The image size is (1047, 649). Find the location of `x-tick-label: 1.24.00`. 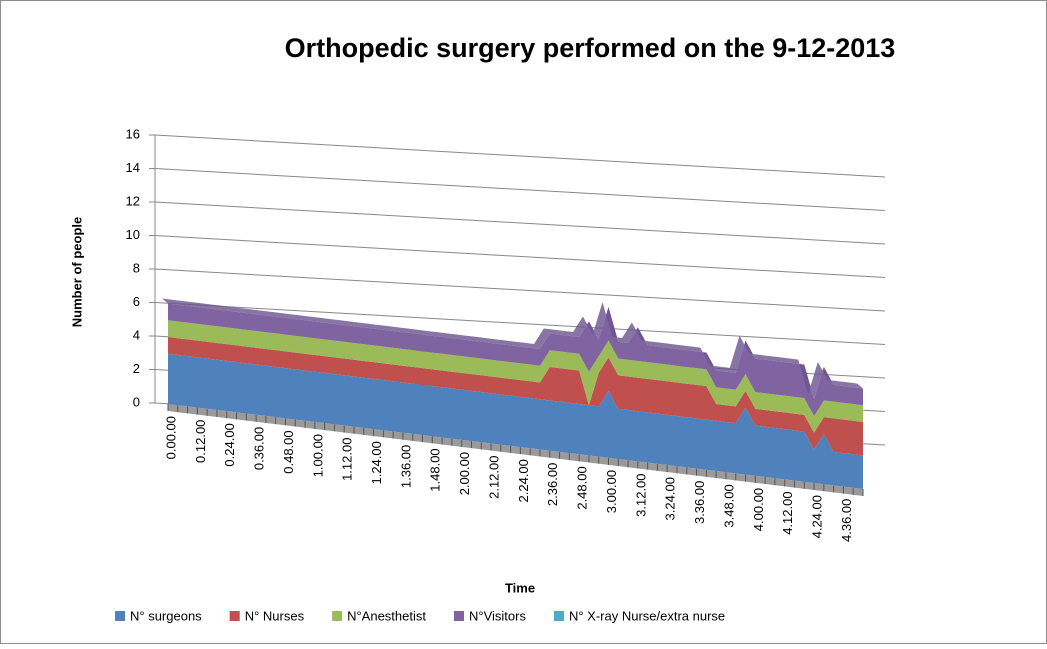

x-tick-label: 1.24.00 is located at coordinates (376, 462).